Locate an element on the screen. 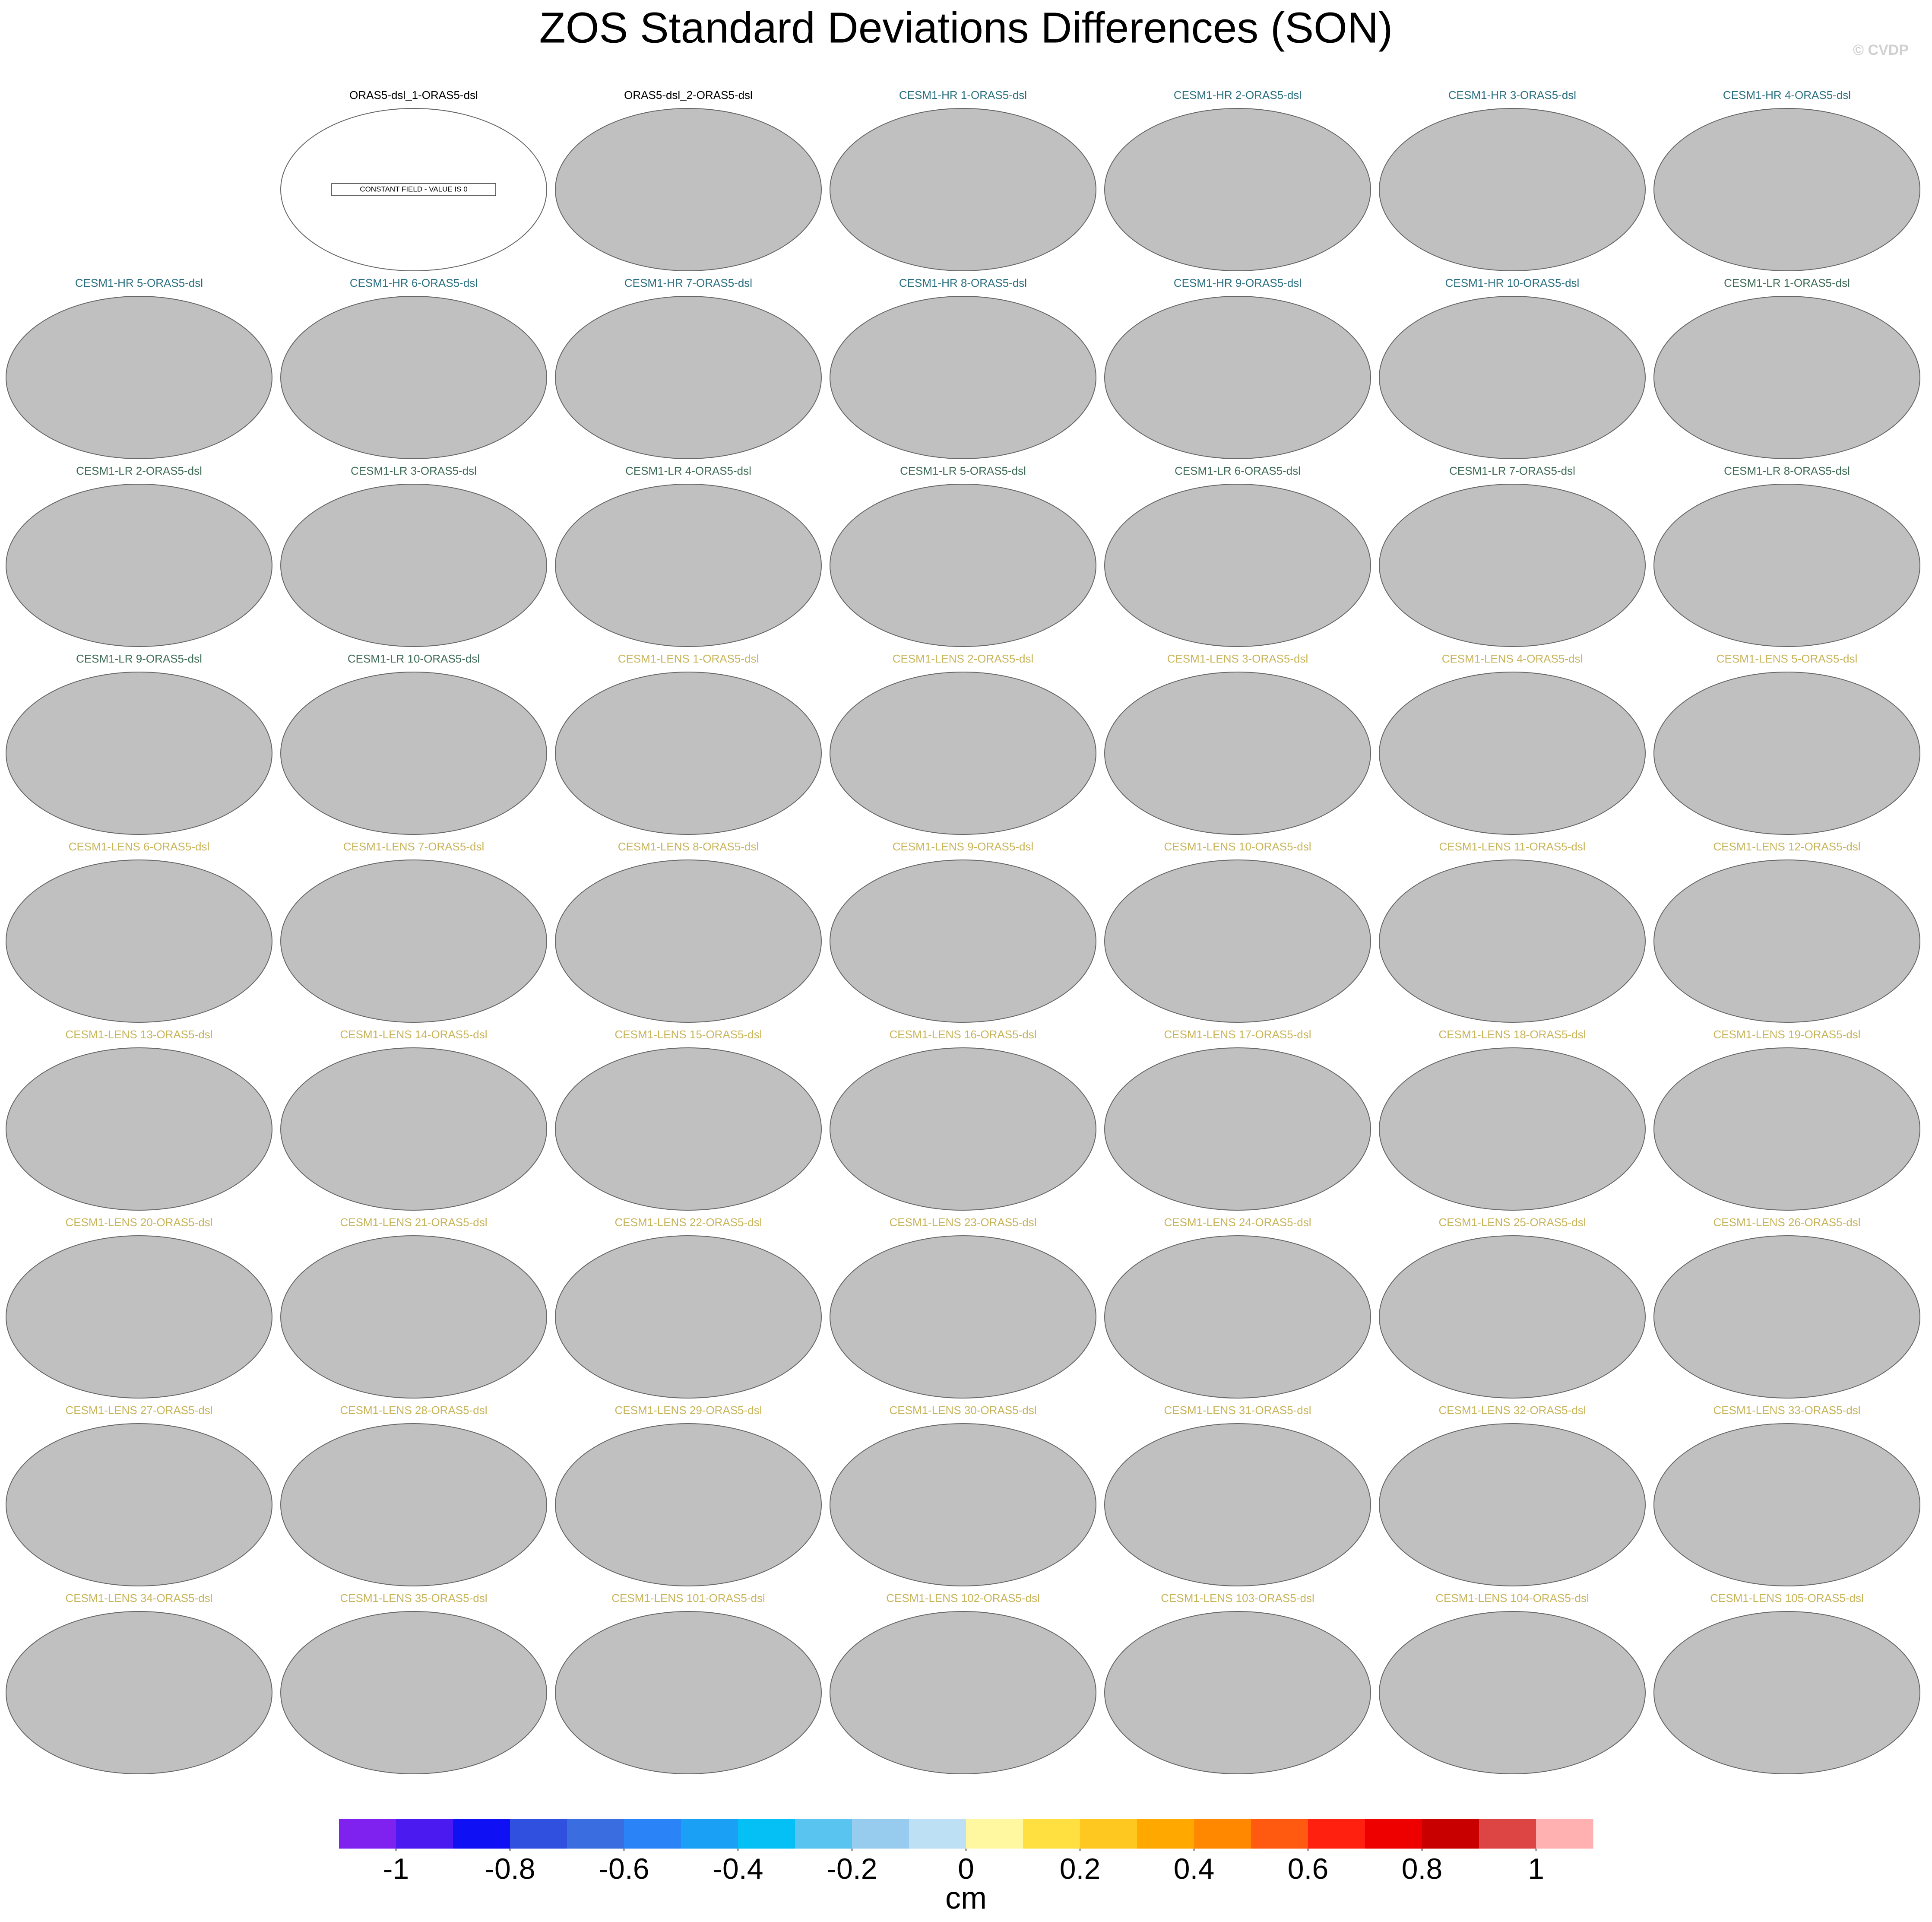 Image resolution: width=1932 pixels, height=1922 pixels. map-panel: CESM1-HR 2-ORAS5-dsl is located at coordinates (1237, 180).